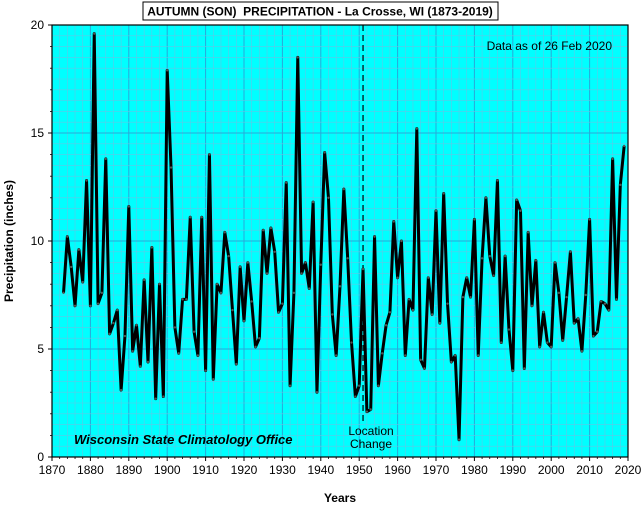 The width and height of the screenshot is (642, 506). Describe the element at coordinates (628, 470) in the screenshot. I see `x-tick-label: 2020` at that location.